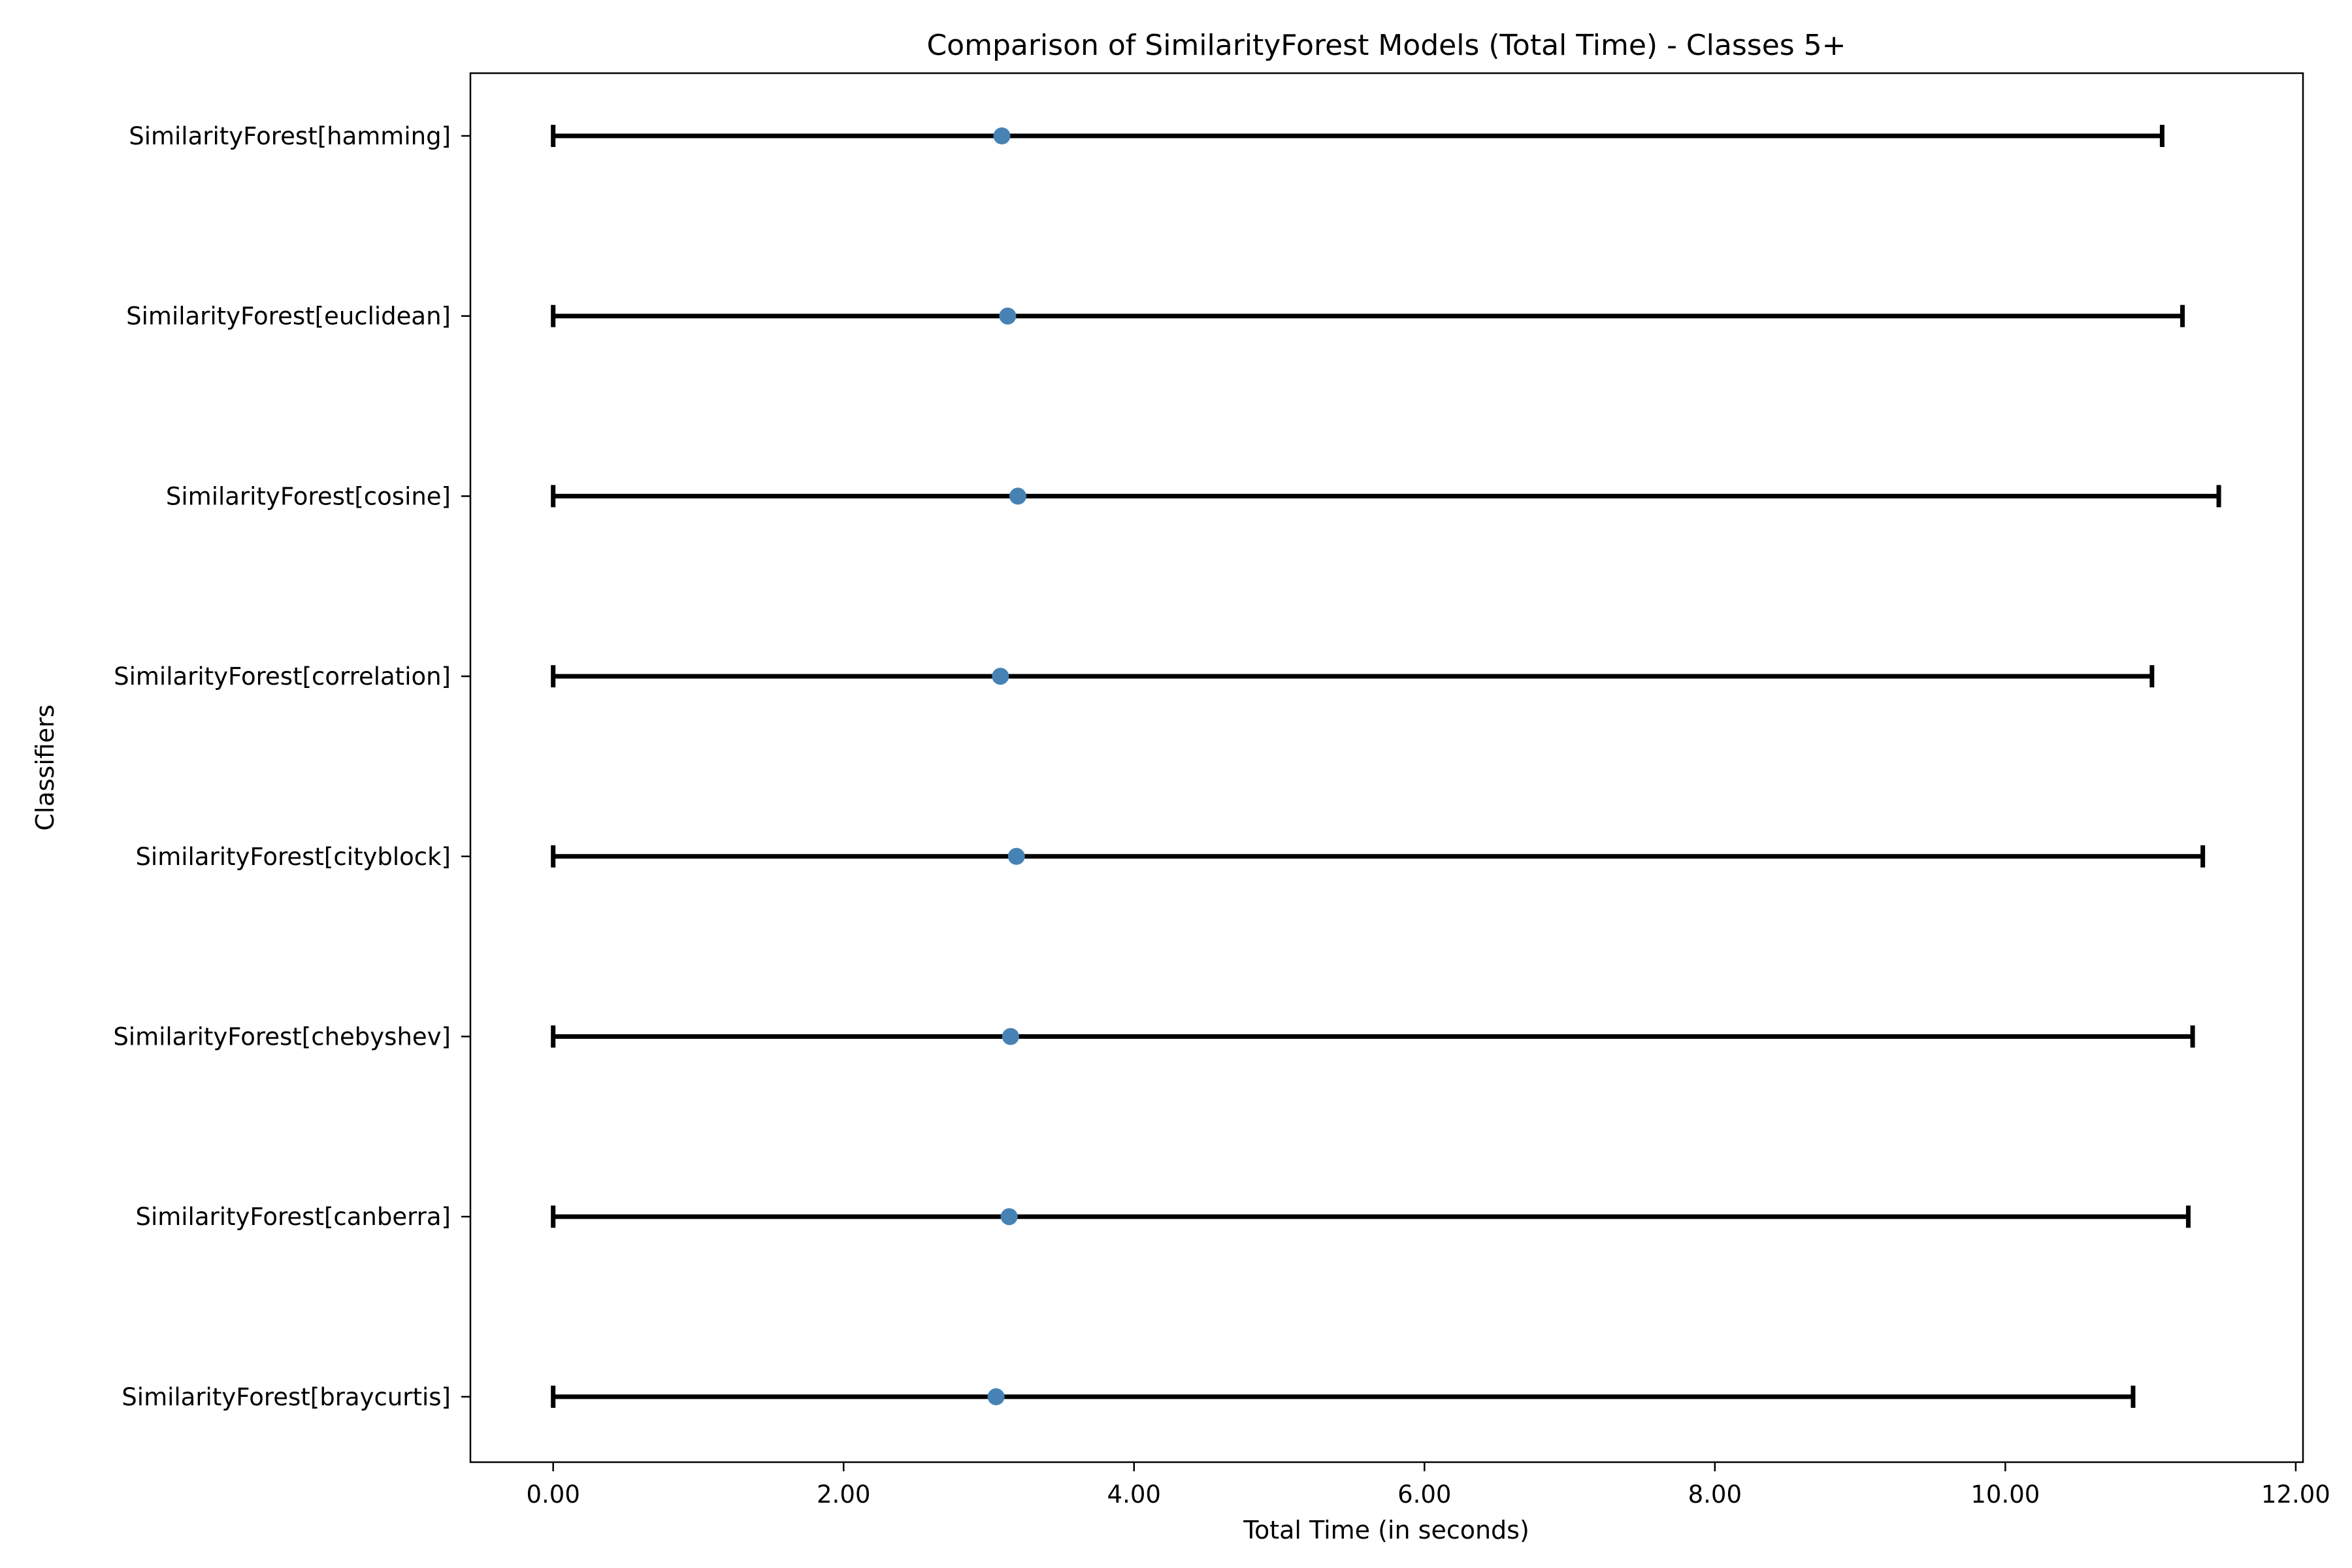  Describe the element at coordinates (2295, 1494) in the screenshot. I see `x-tick-label: 12.00` at that location.